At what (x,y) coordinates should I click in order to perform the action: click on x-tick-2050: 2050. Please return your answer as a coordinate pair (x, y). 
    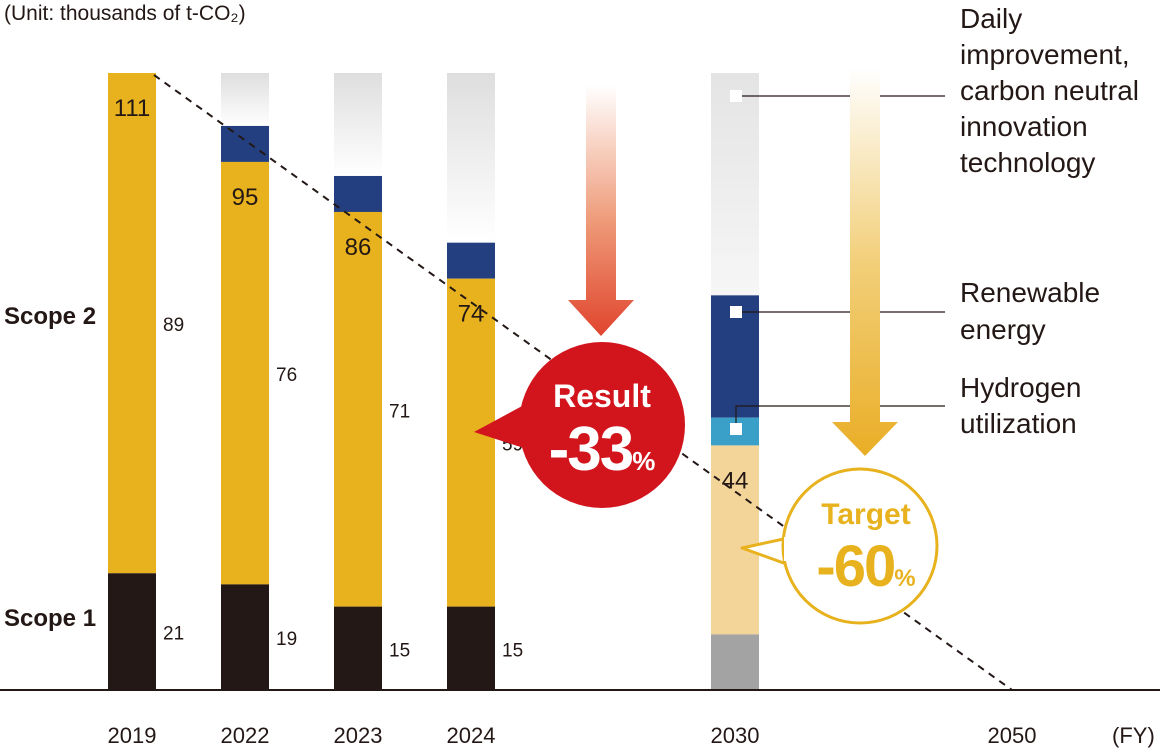
    Looking at the image, I should click on (1012, 735).